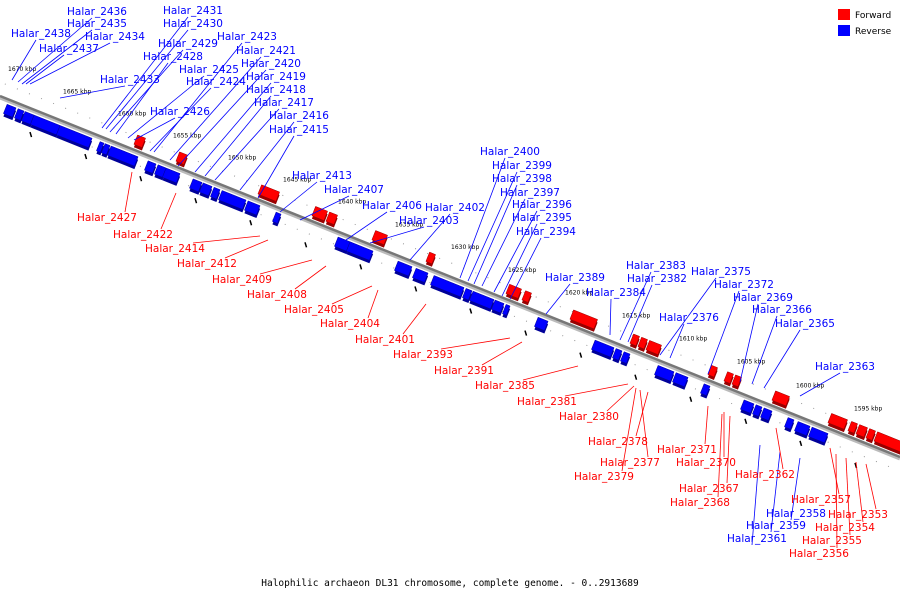 The height and width of the screenshot is (600, 900). Describe the element at coordinates (604, 477) in the screenshot. I see `forward-gene-label: Halar_2379` at that location.